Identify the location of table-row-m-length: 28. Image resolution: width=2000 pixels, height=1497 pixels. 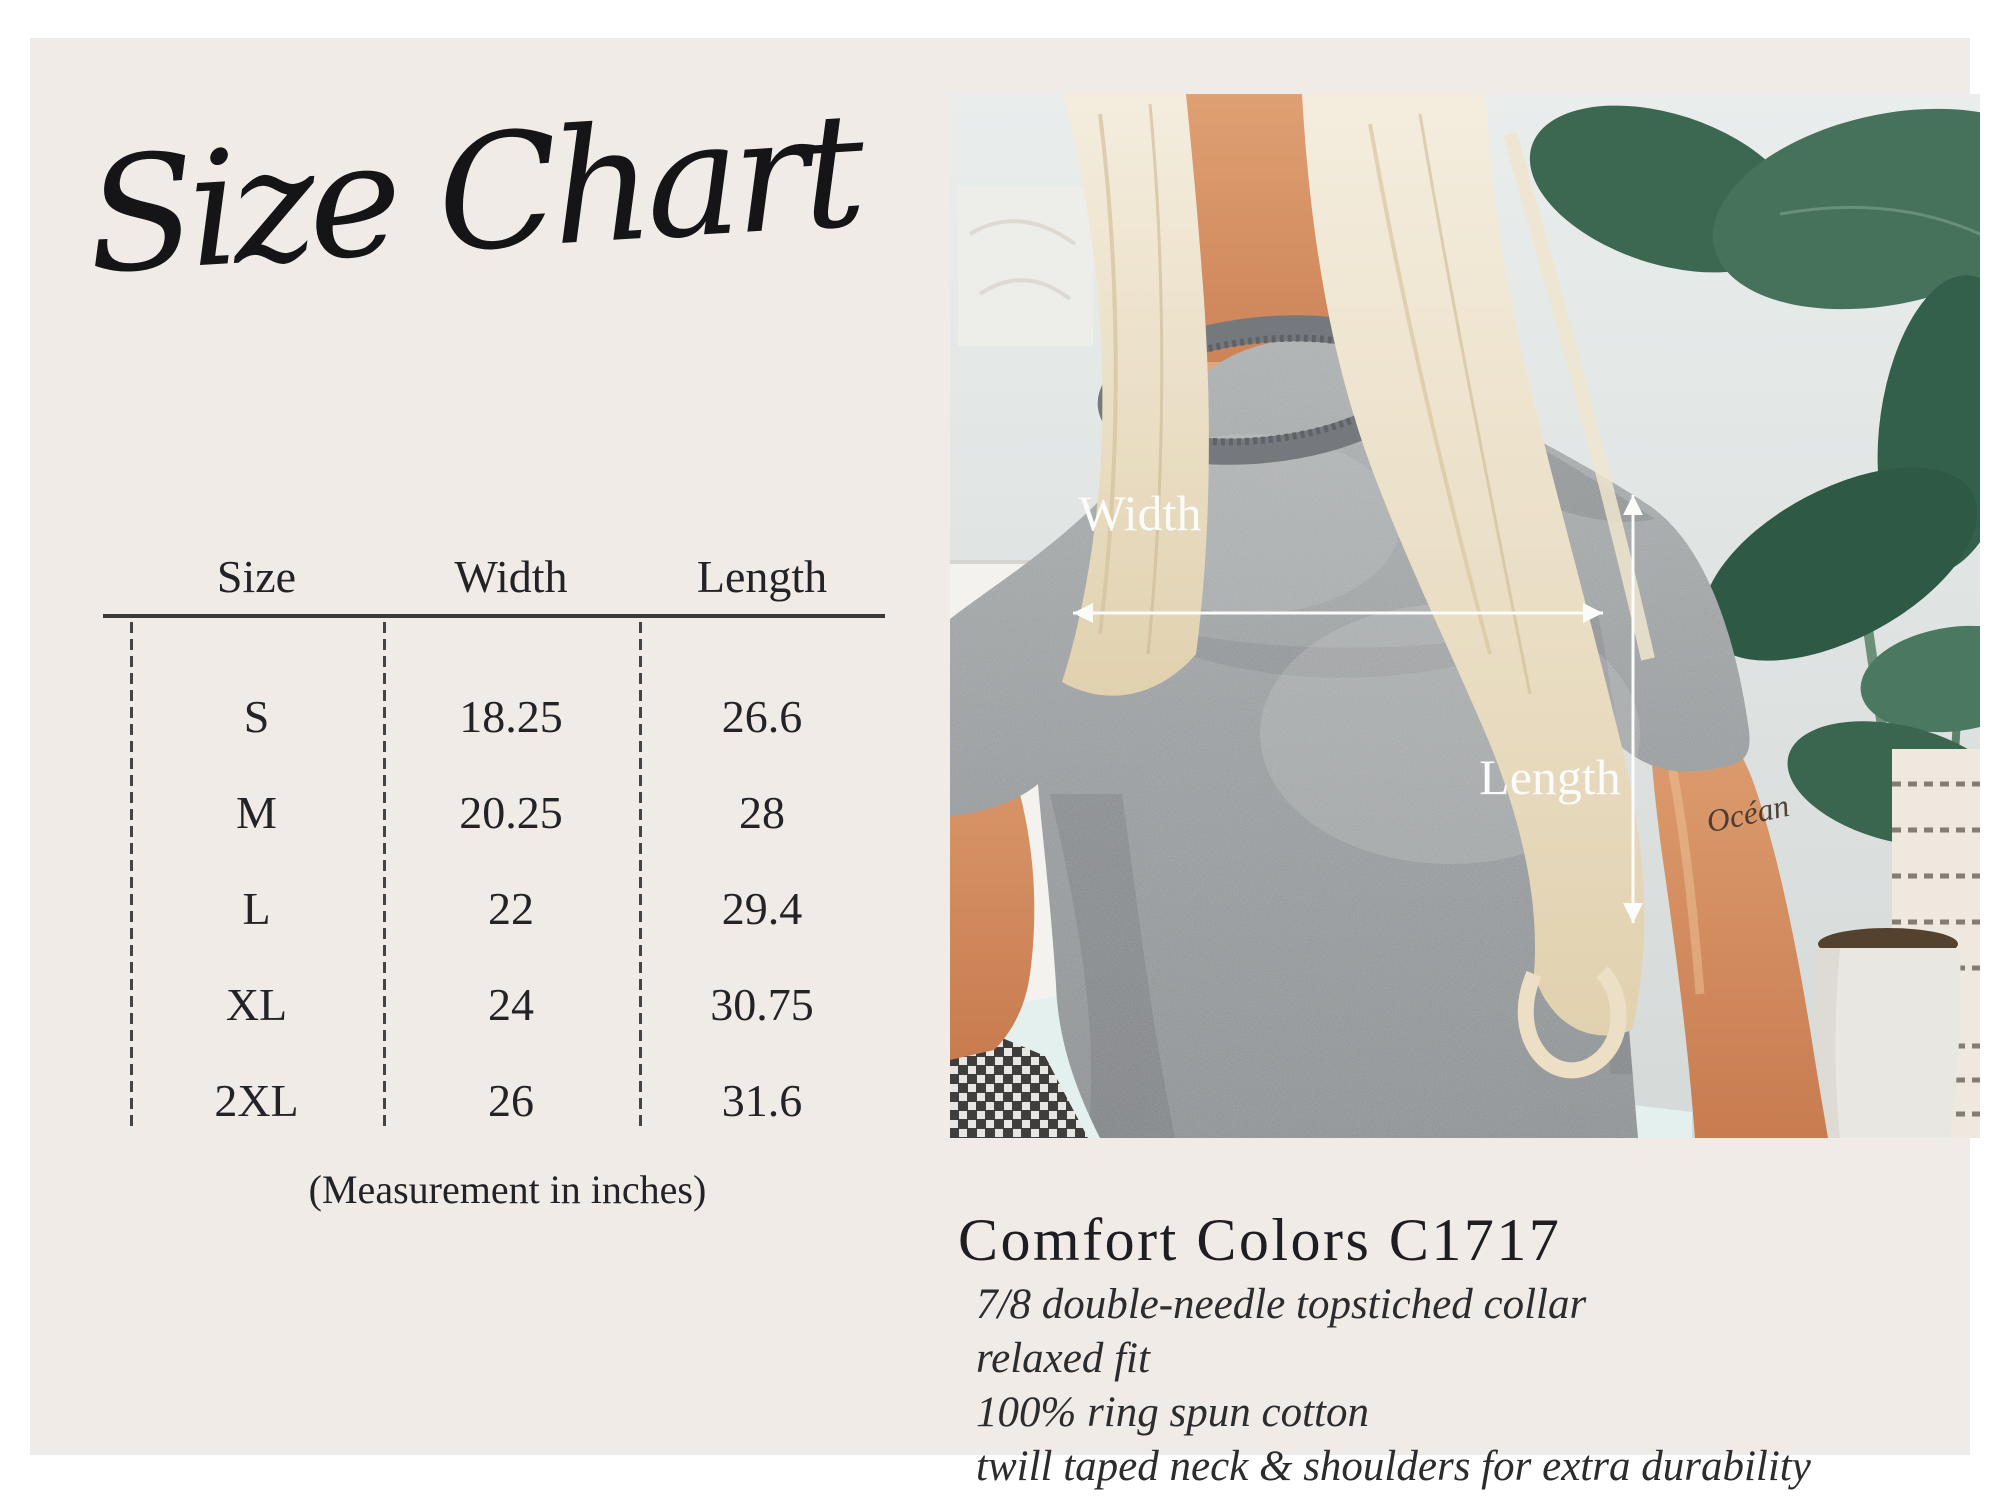
(762, 812).